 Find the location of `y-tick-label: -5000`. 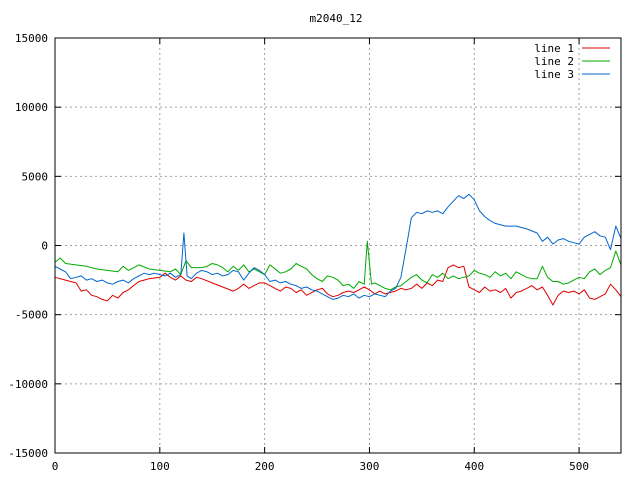

y-tick-label: -5000 is located at coordinates (31, 315).